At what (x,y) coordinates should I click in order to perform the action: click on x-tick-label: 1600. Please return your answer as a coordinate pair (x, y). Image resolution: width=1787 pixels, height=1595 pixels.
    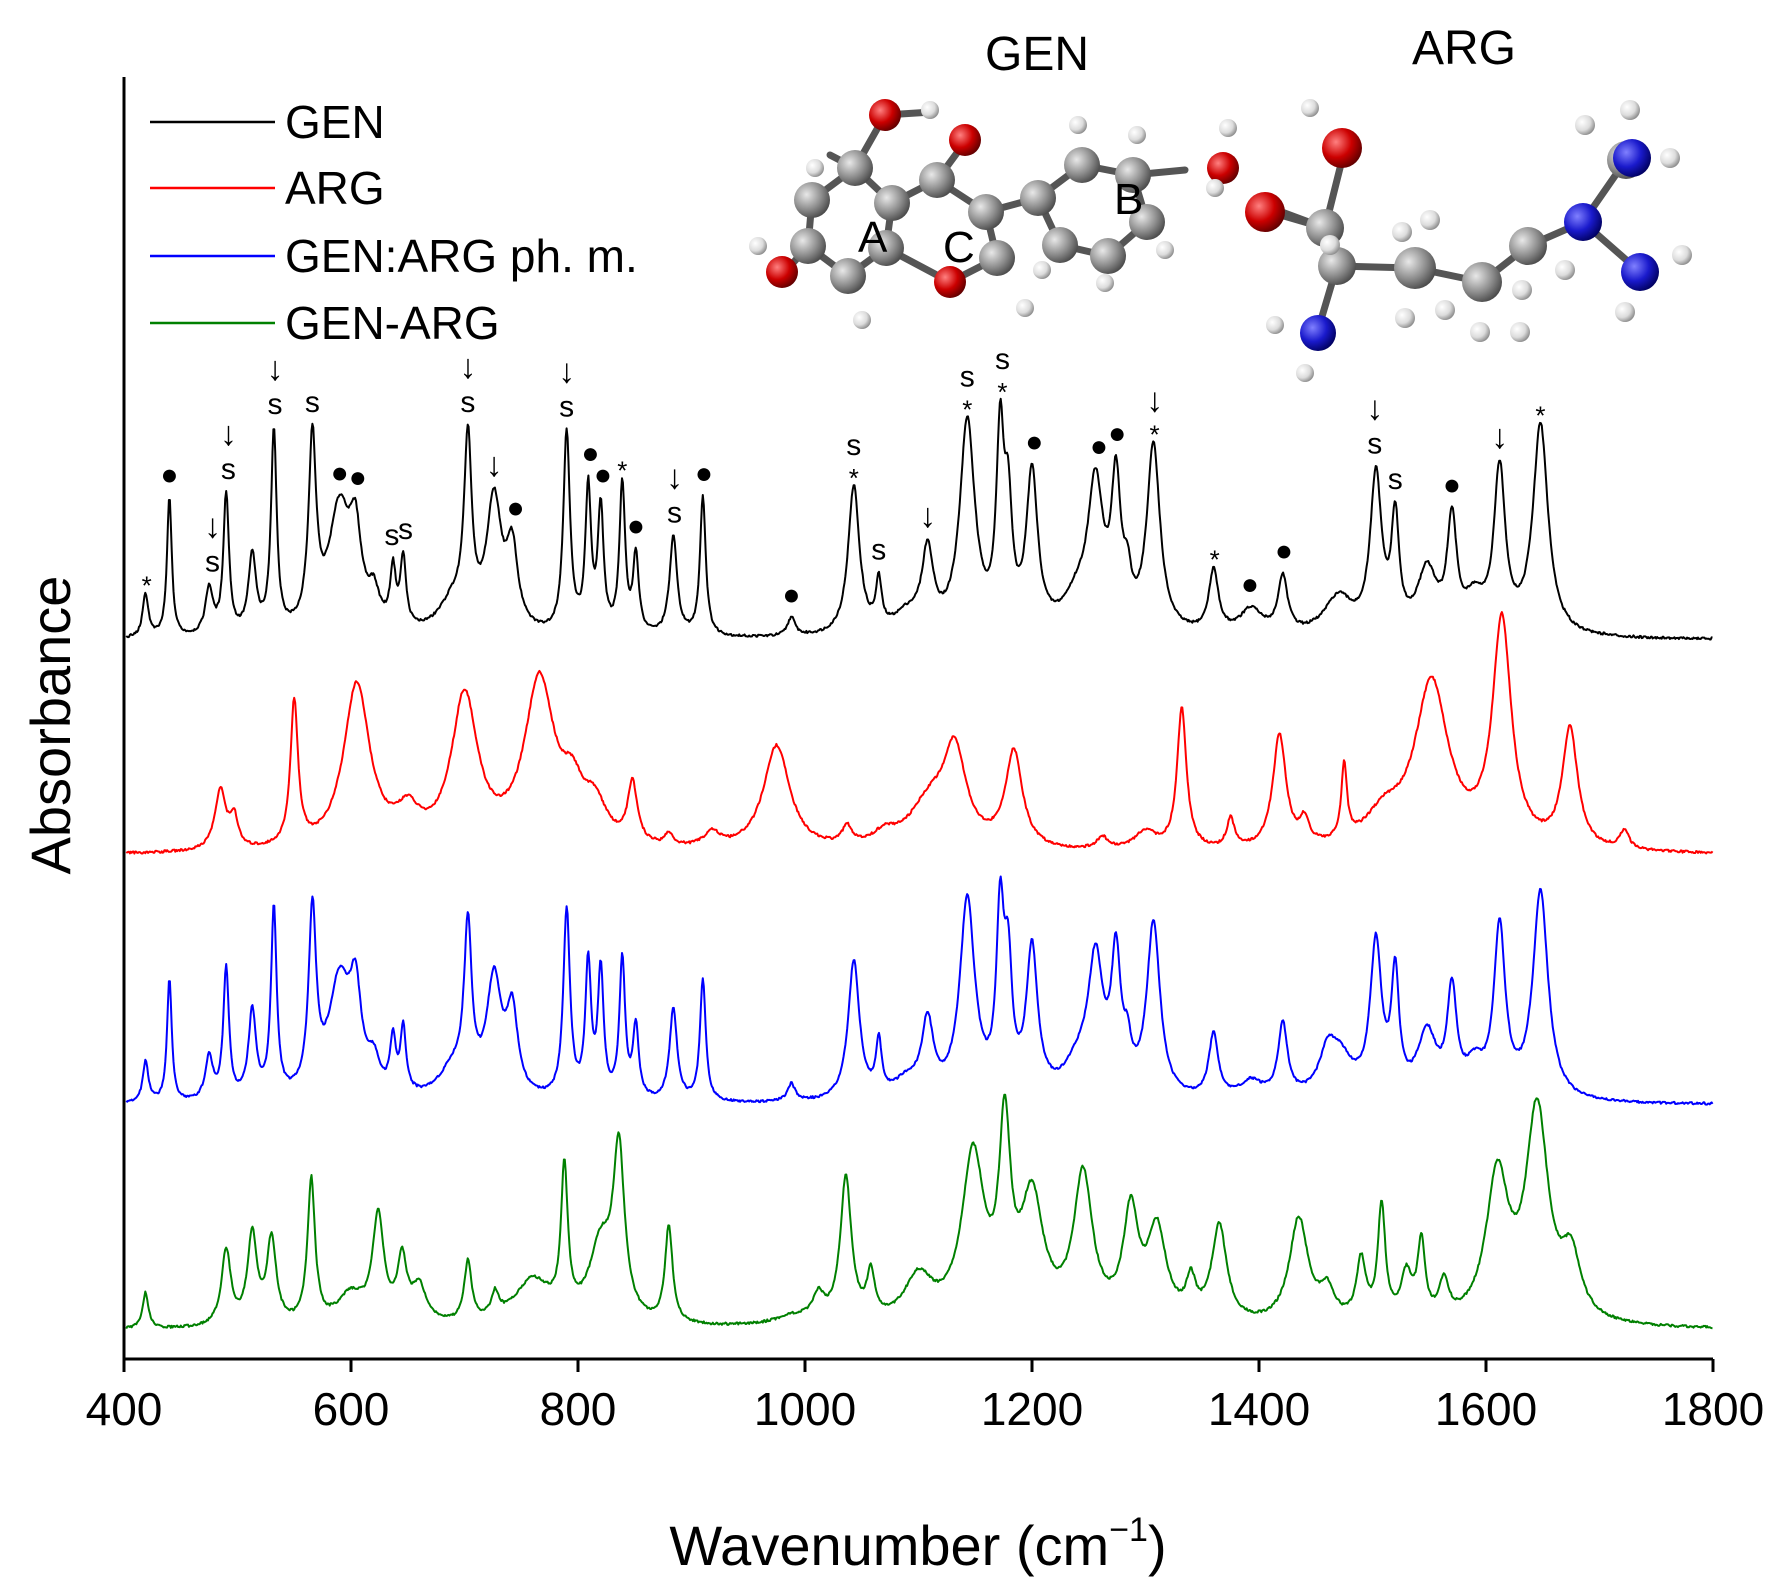
    Looking at the image, I should click on (1486, 1409).